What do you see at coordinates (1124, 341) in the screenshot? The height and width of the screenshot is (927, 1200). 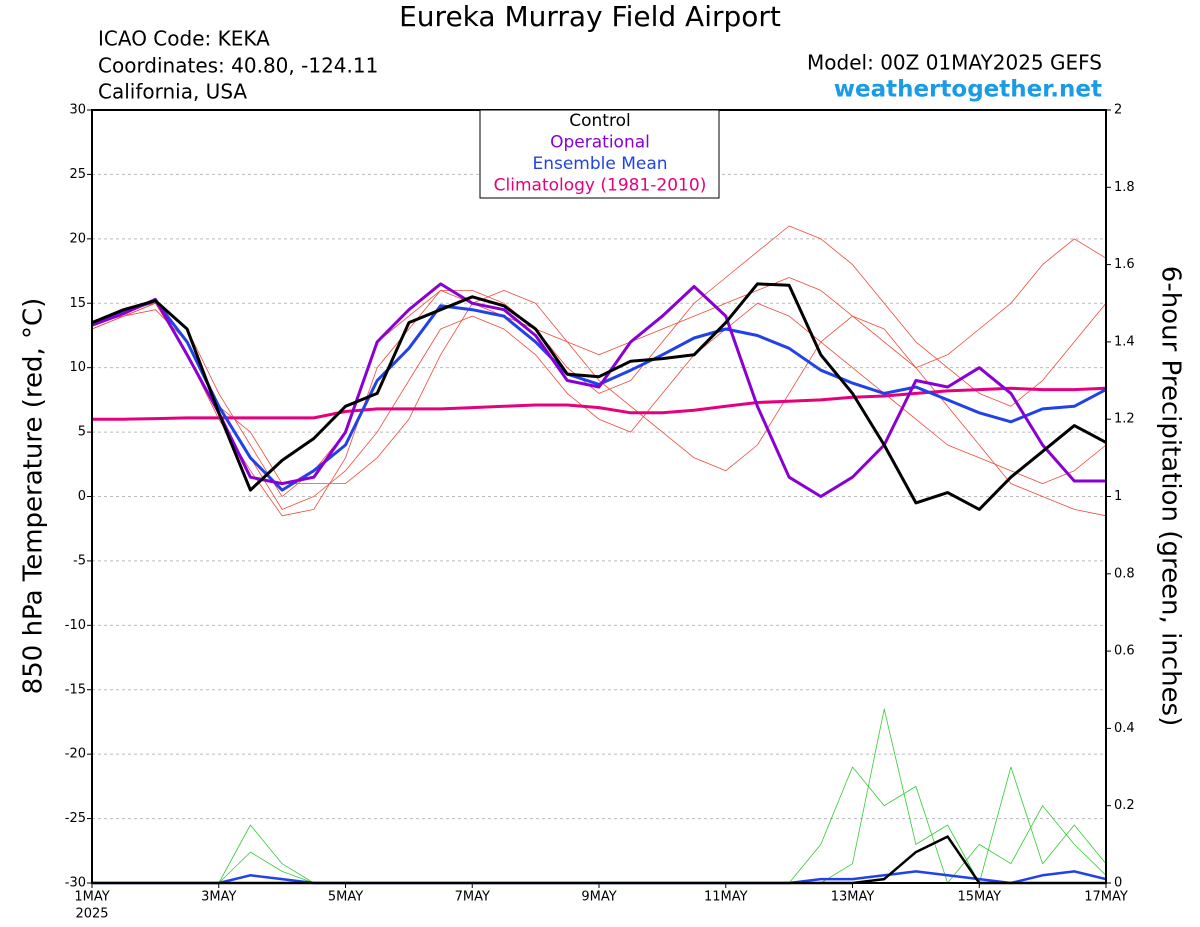 I see `y2-tick-label: 1.4` at bounding box center [1124, 341].